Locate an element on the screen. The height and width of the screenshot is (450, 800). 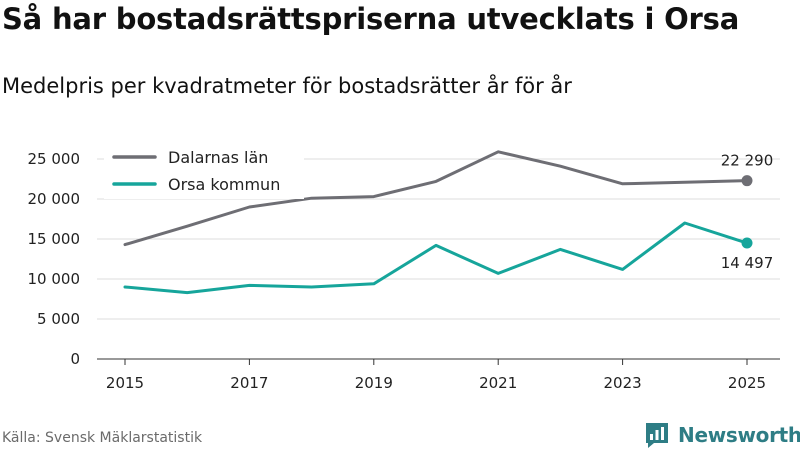
brand-logo: Newsworthy is located at coordinates (722, 435).